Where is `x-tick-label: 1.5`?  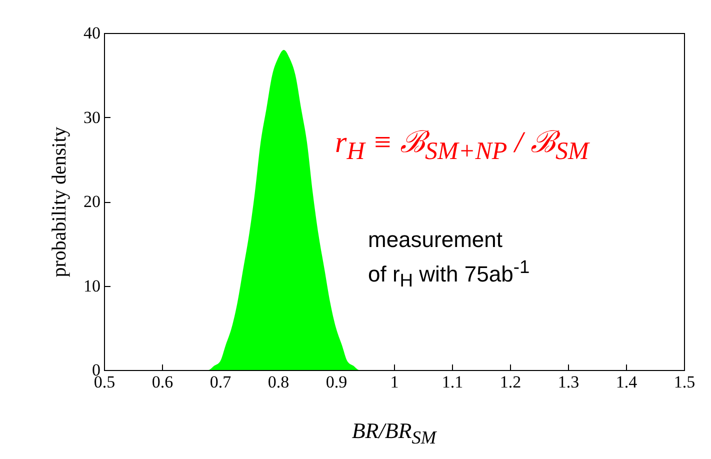
x-tick-label: 1.5 is located at coordinates (685, 382).